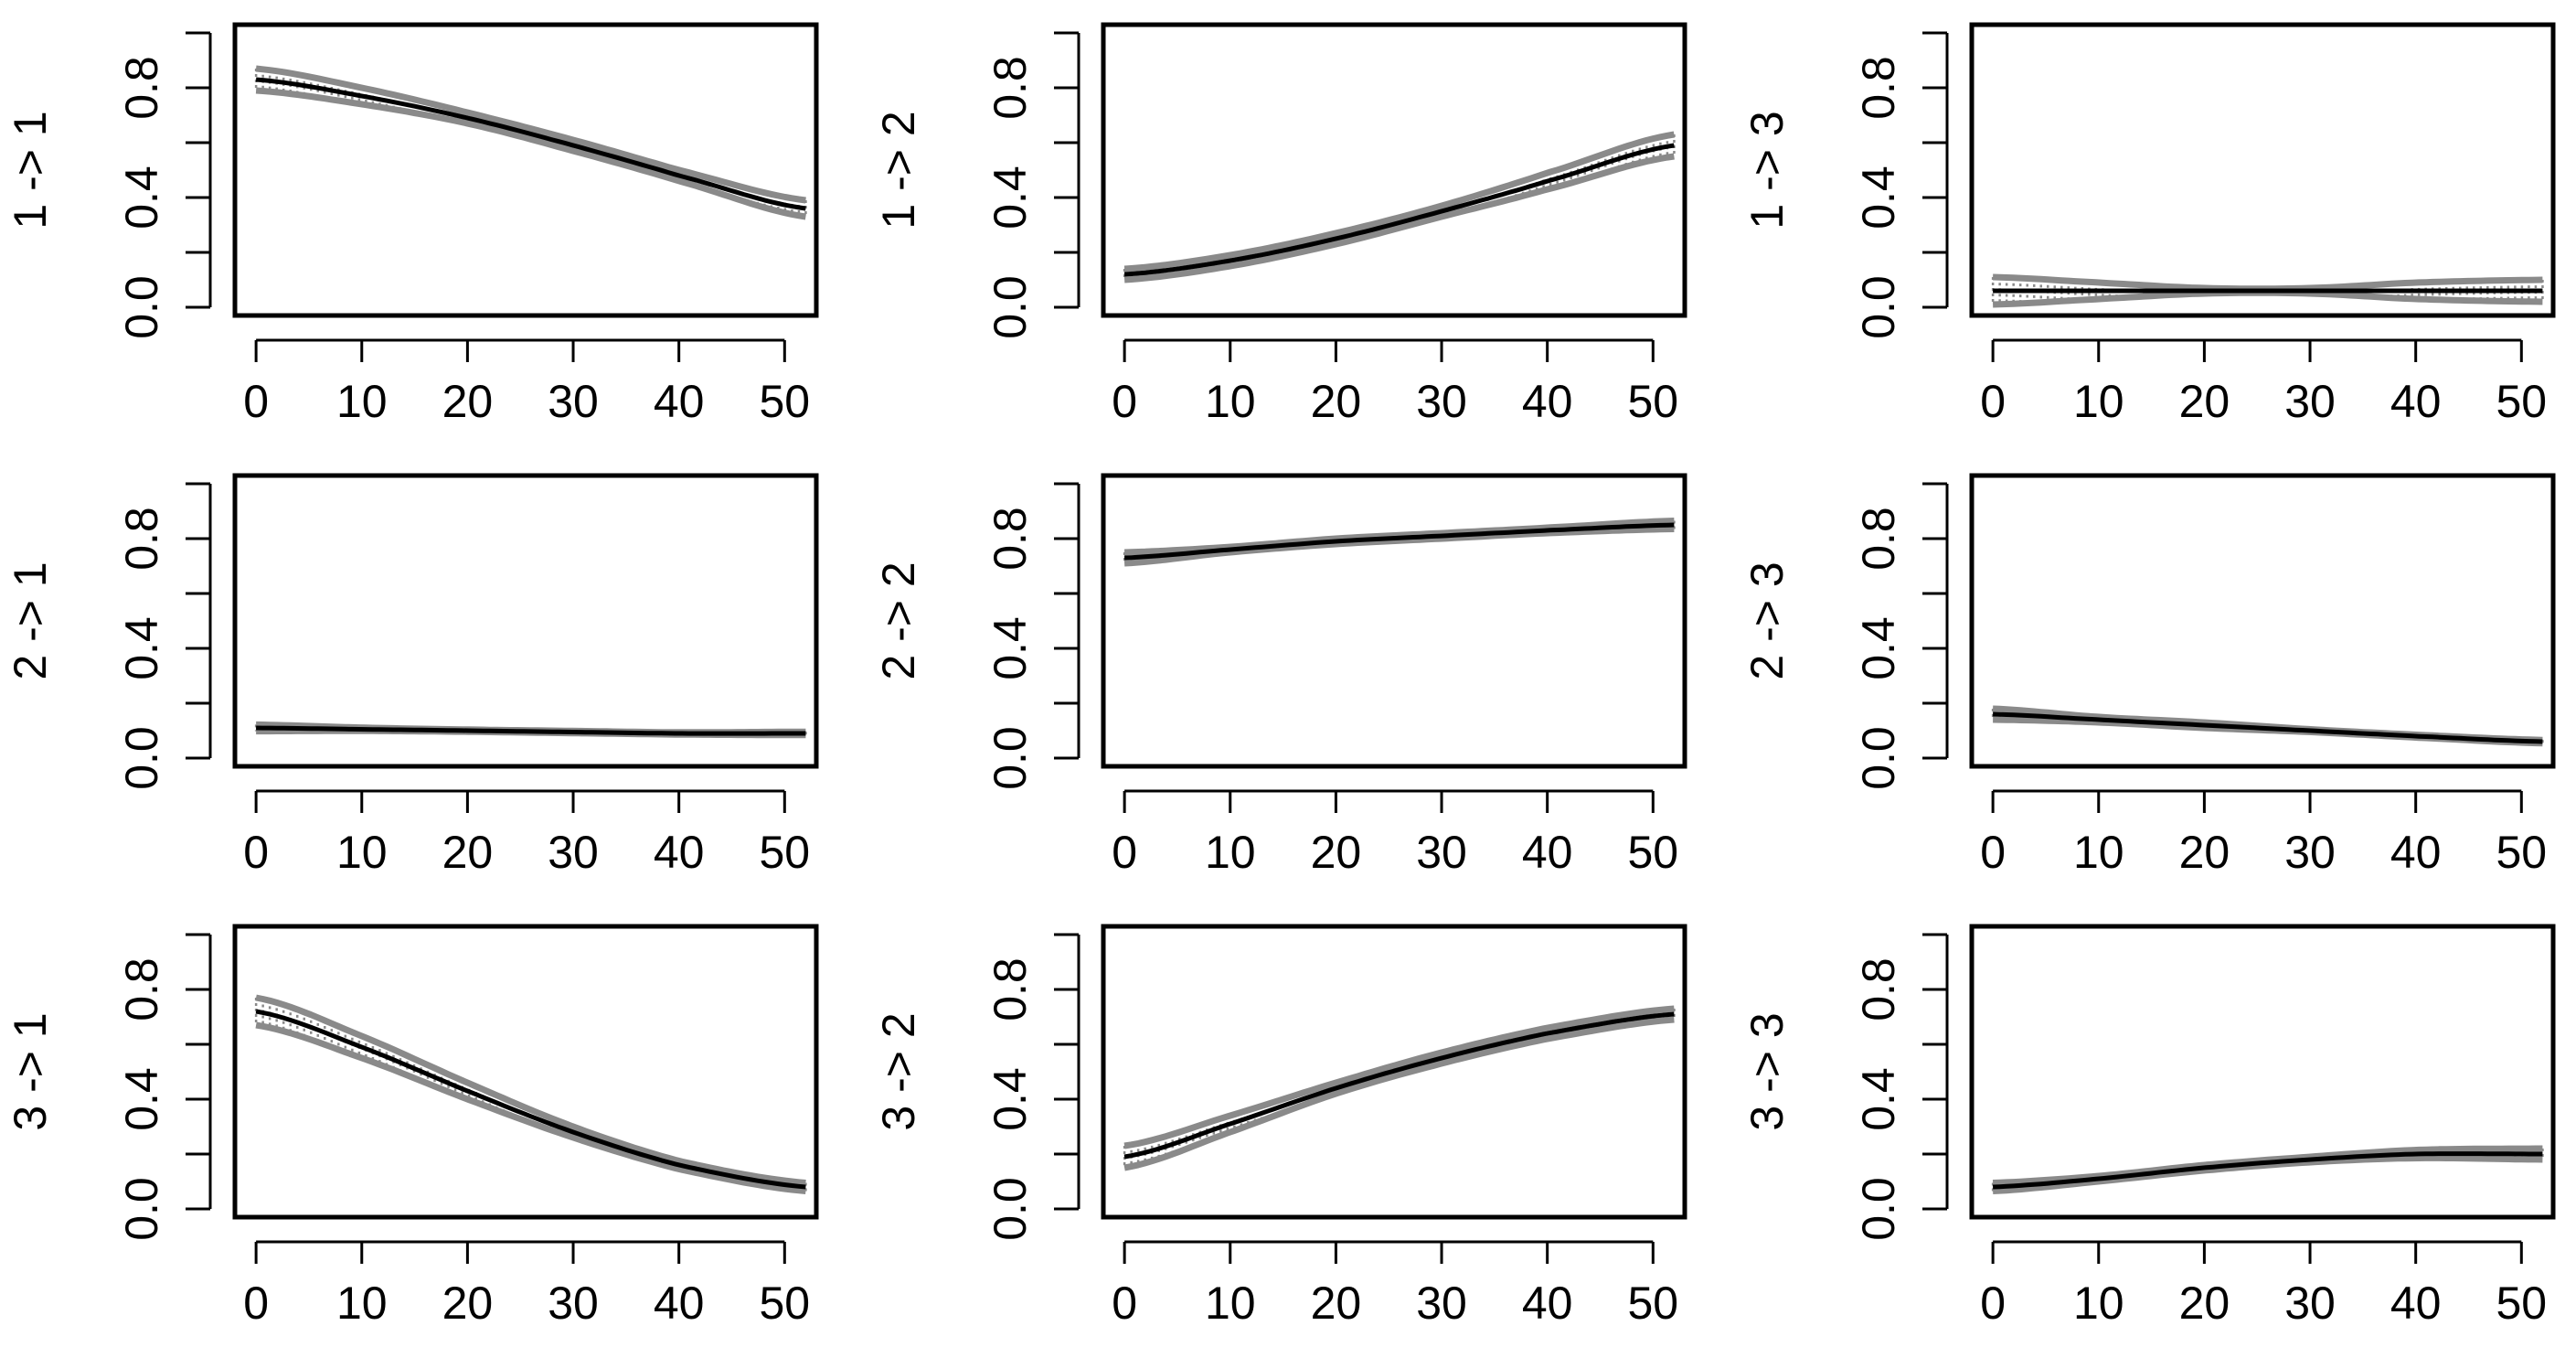  Describe the element at coordinates (898, 170) in the screenshot. I see `y-axis-label: 1 -> 2` at that location.